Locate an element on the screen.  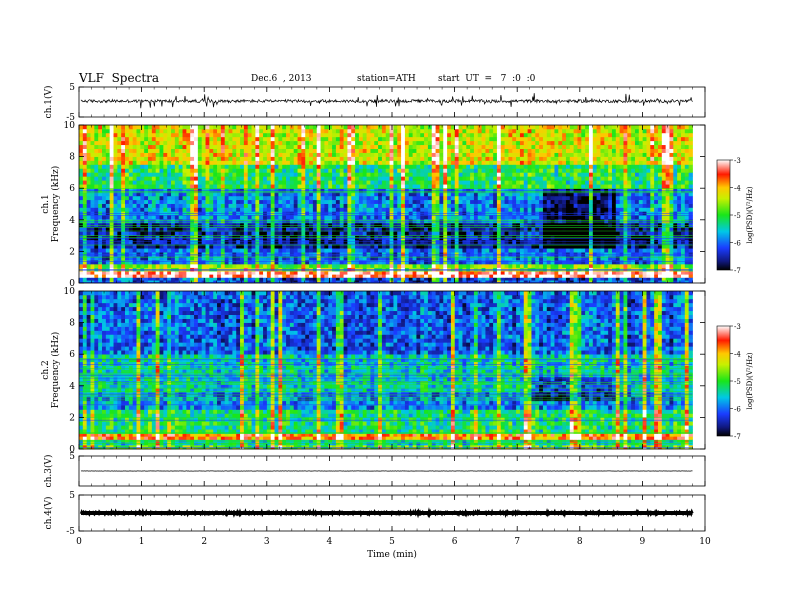
ch2-spectrogram-colorbar-label: log(PSD)(V²/Hz) is located at coordinates (750, 380).